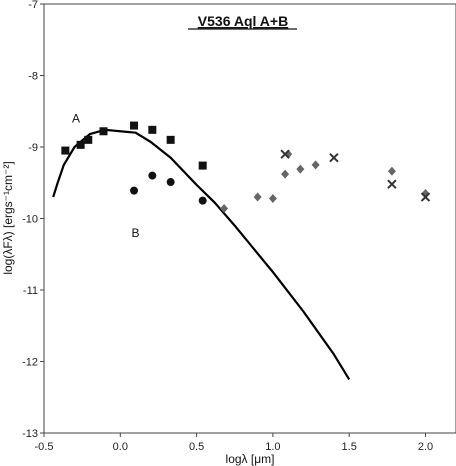 This screenshot has width=456, height=466. Describe the element at coordinates (30, 220) in the screenshot. I see `y-tick-label: -10` at that location.